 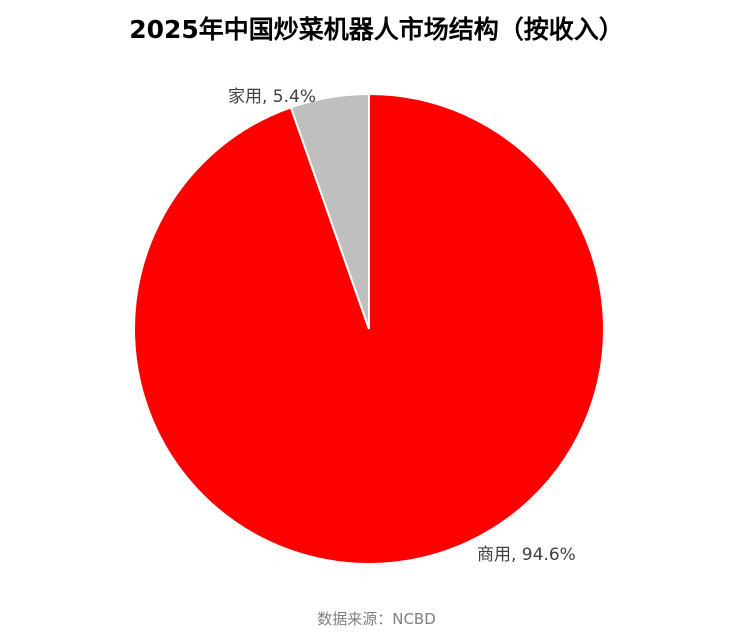 I want to click on chart-title: 2025年中国炒菜机器人市场结构（按收入）, so click(x=376, y=29).